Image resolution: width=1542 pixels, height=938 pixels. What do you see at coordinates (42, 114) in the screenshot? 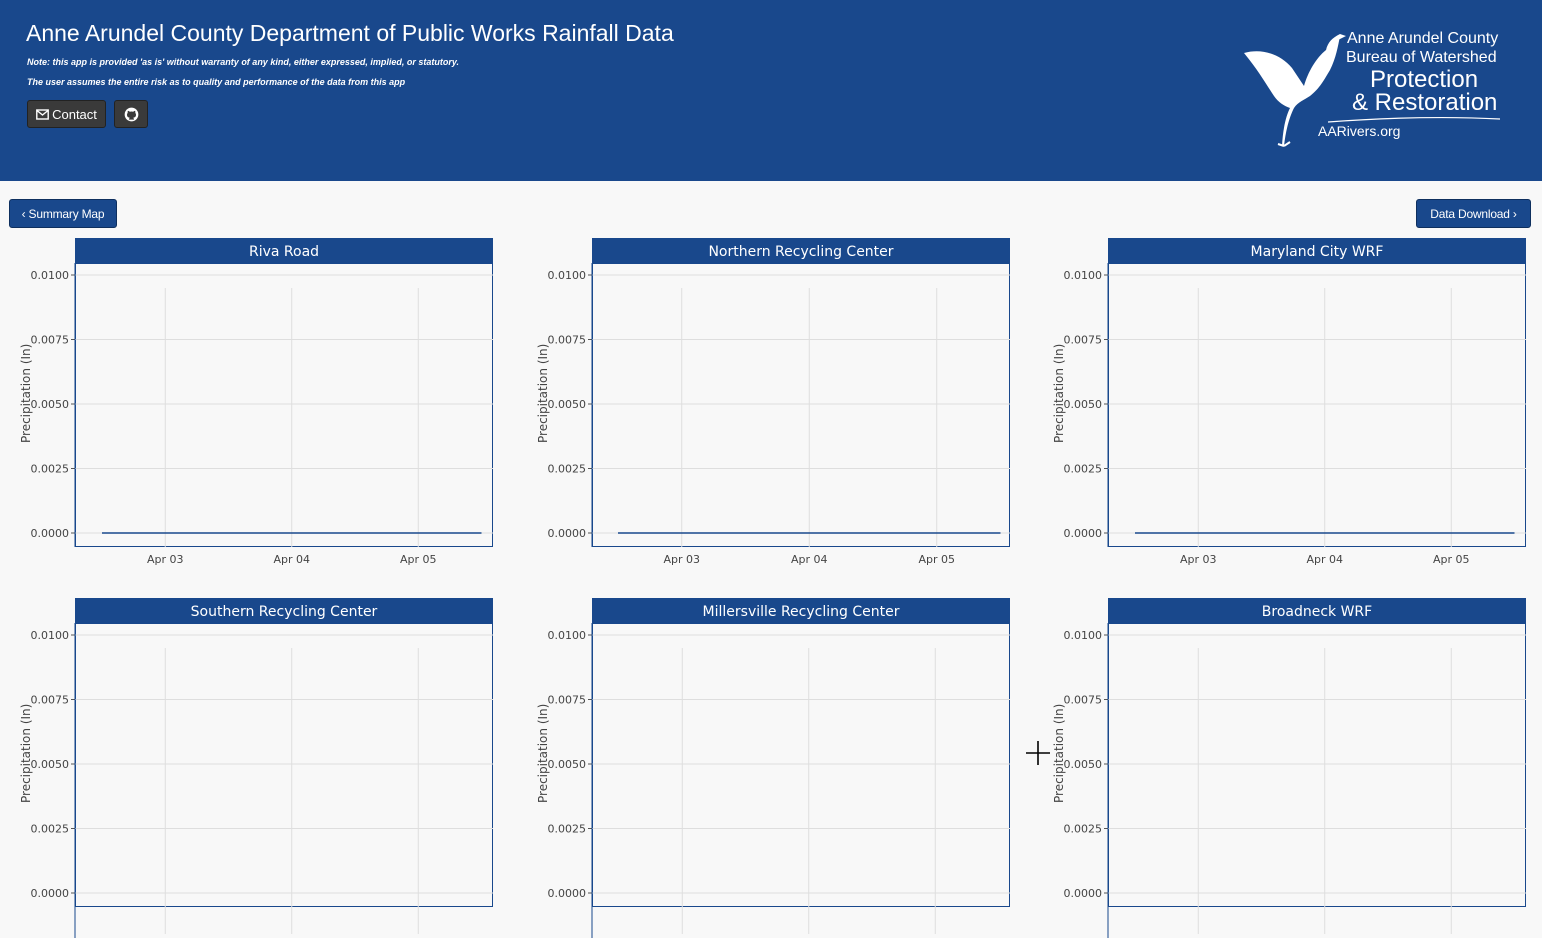
I see `envelope-icon` at bounding box center [42, 114].